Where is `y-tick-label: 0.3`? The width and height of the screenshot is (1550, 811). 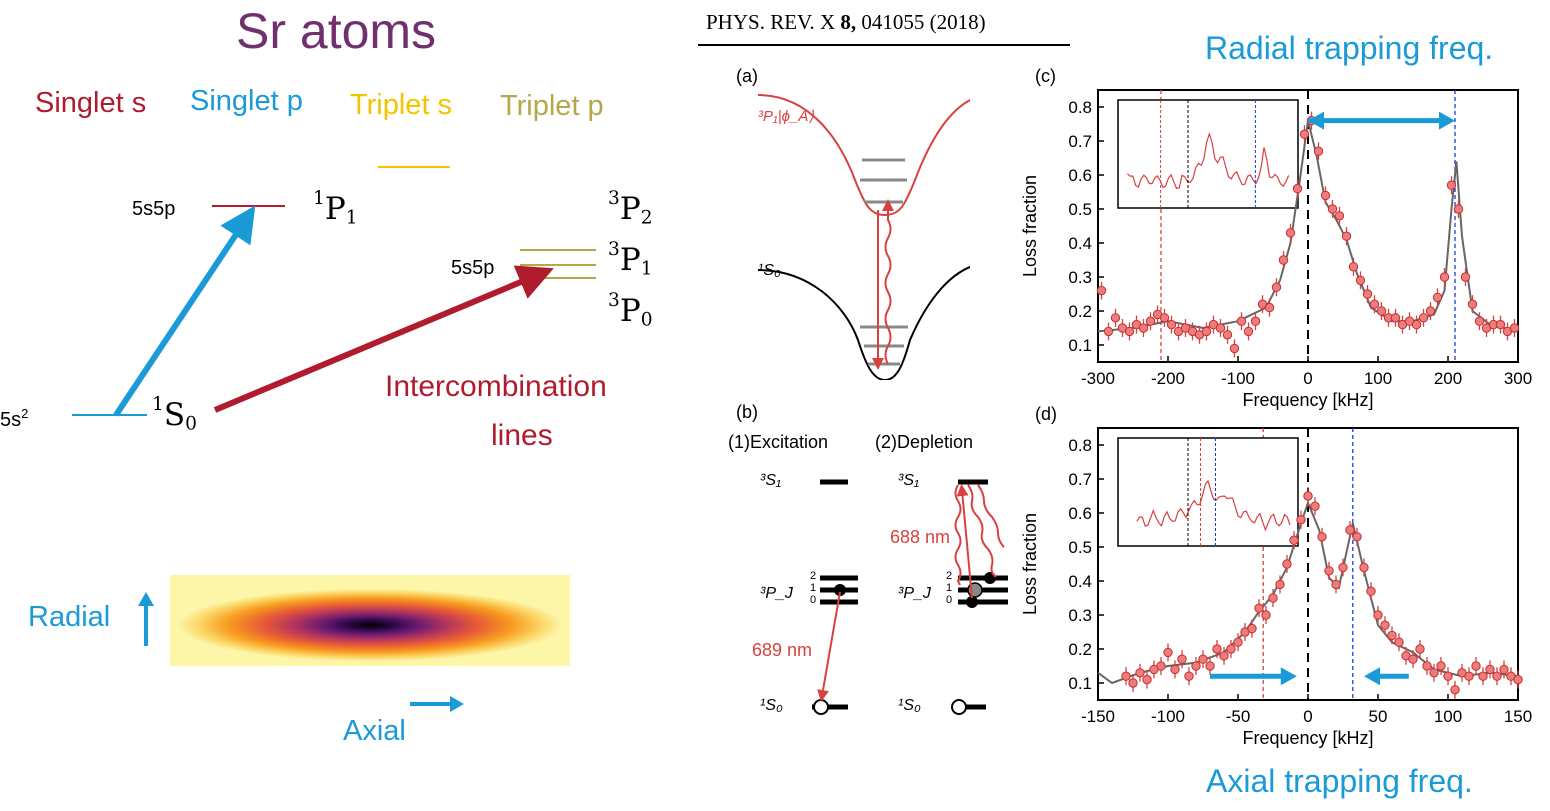 y-tick-label: 0.3 is located at coordinates (1080, 277).